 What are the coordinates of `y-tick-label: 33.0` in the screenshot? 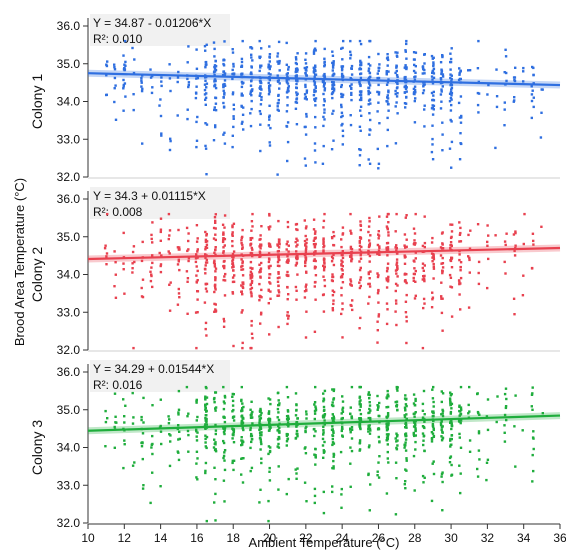 It's located at (69, 485).